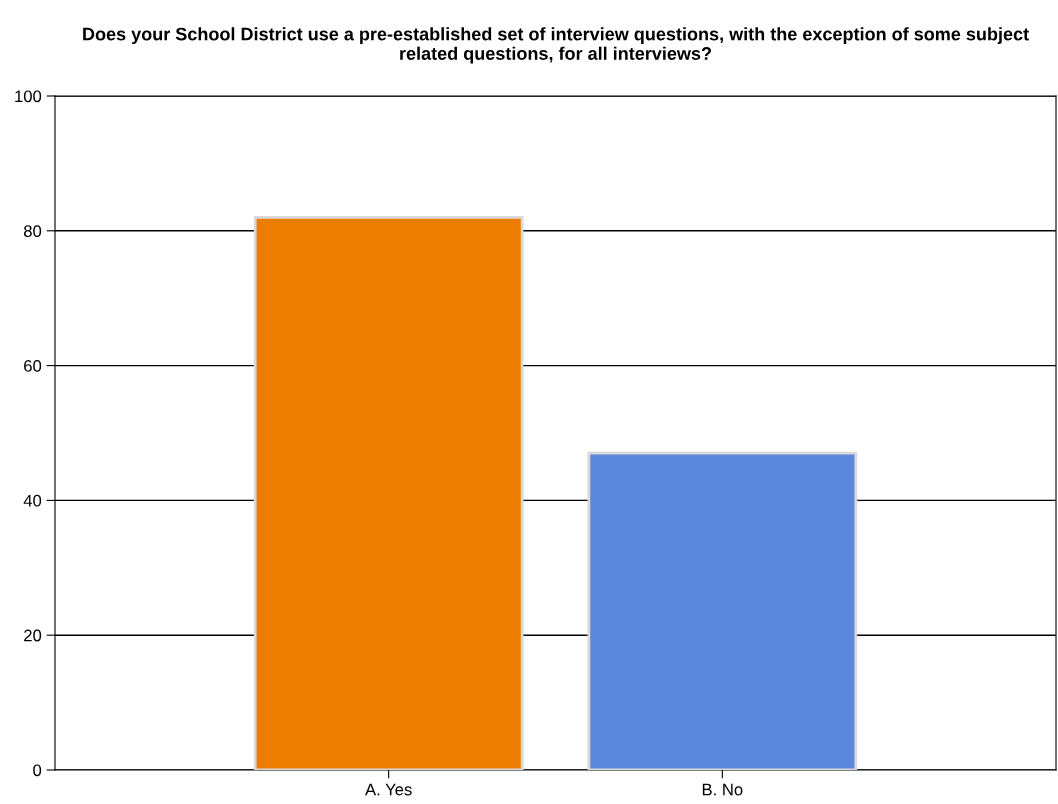  I want to click on y-tick-label: 80, so click(32, 231).